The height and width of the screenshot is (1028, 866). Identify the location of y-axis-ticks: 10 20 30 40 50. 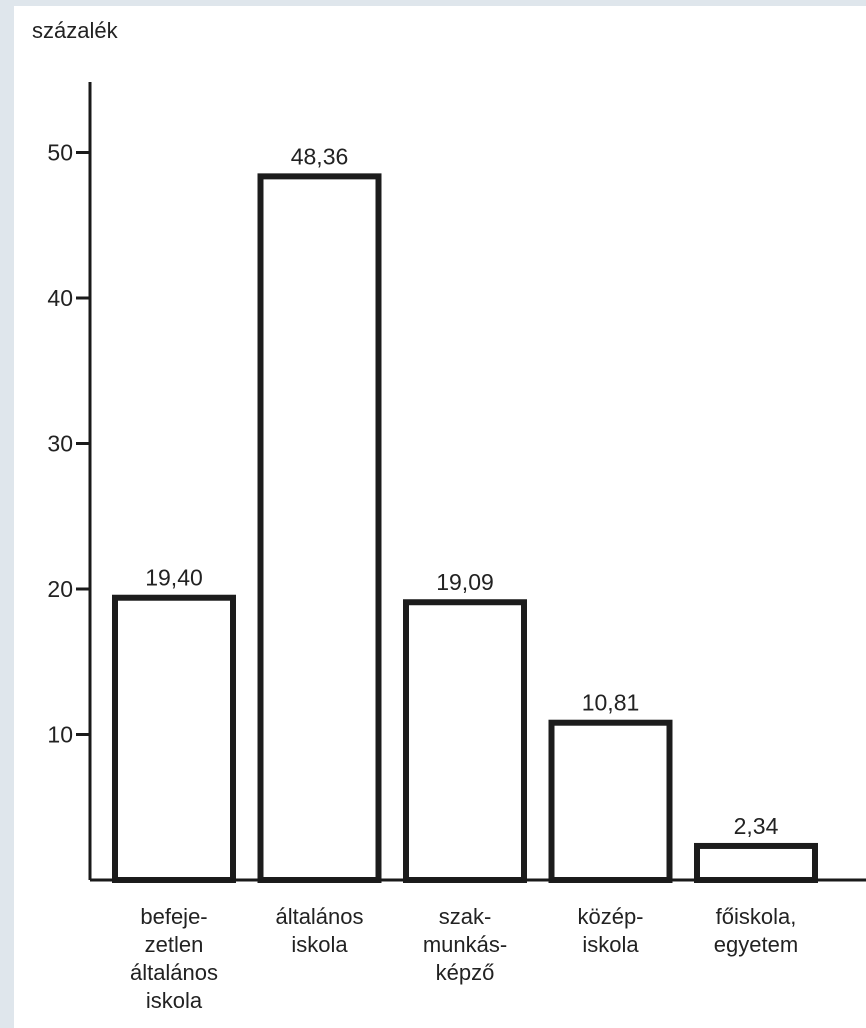
(68, 444).